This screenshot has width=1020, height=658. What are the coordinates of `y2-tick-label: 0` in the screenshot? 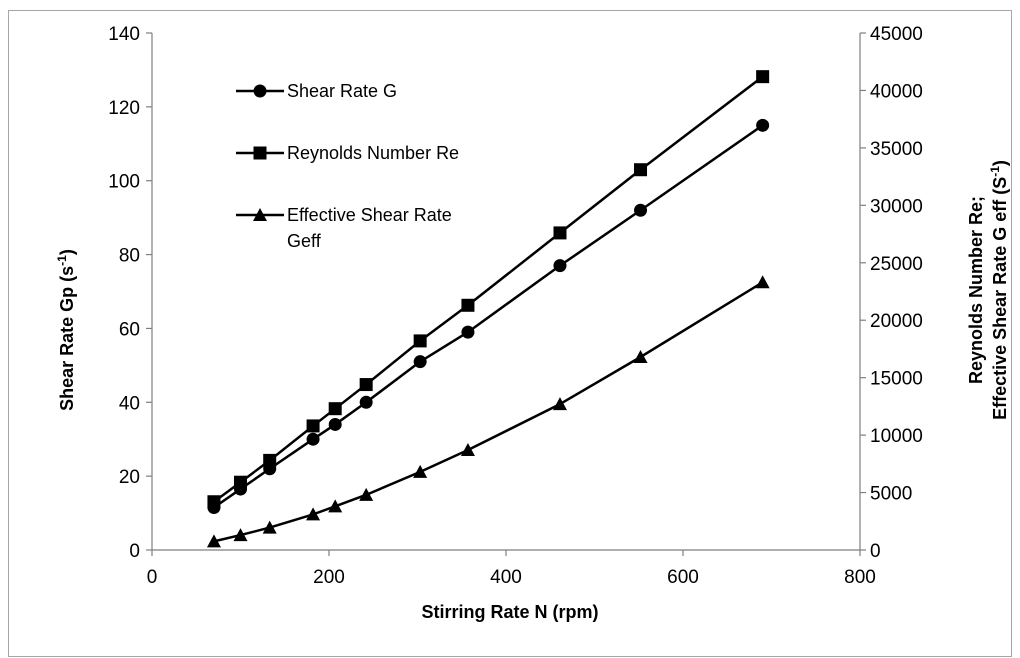 It's located at (875, 551).